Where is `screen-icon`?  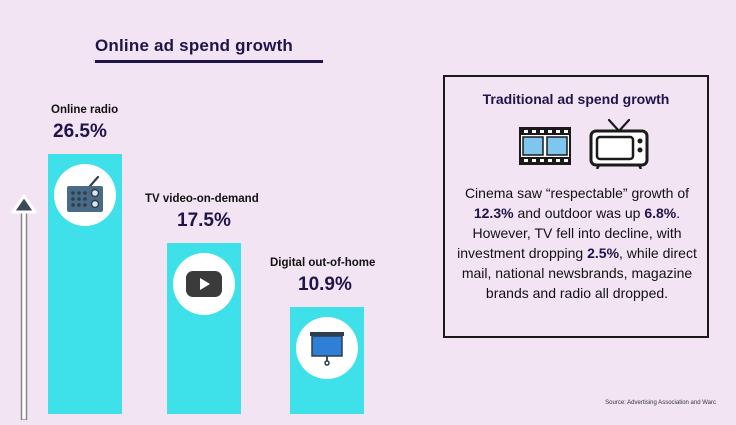
screen-icon is located at coordinates (327, 348).